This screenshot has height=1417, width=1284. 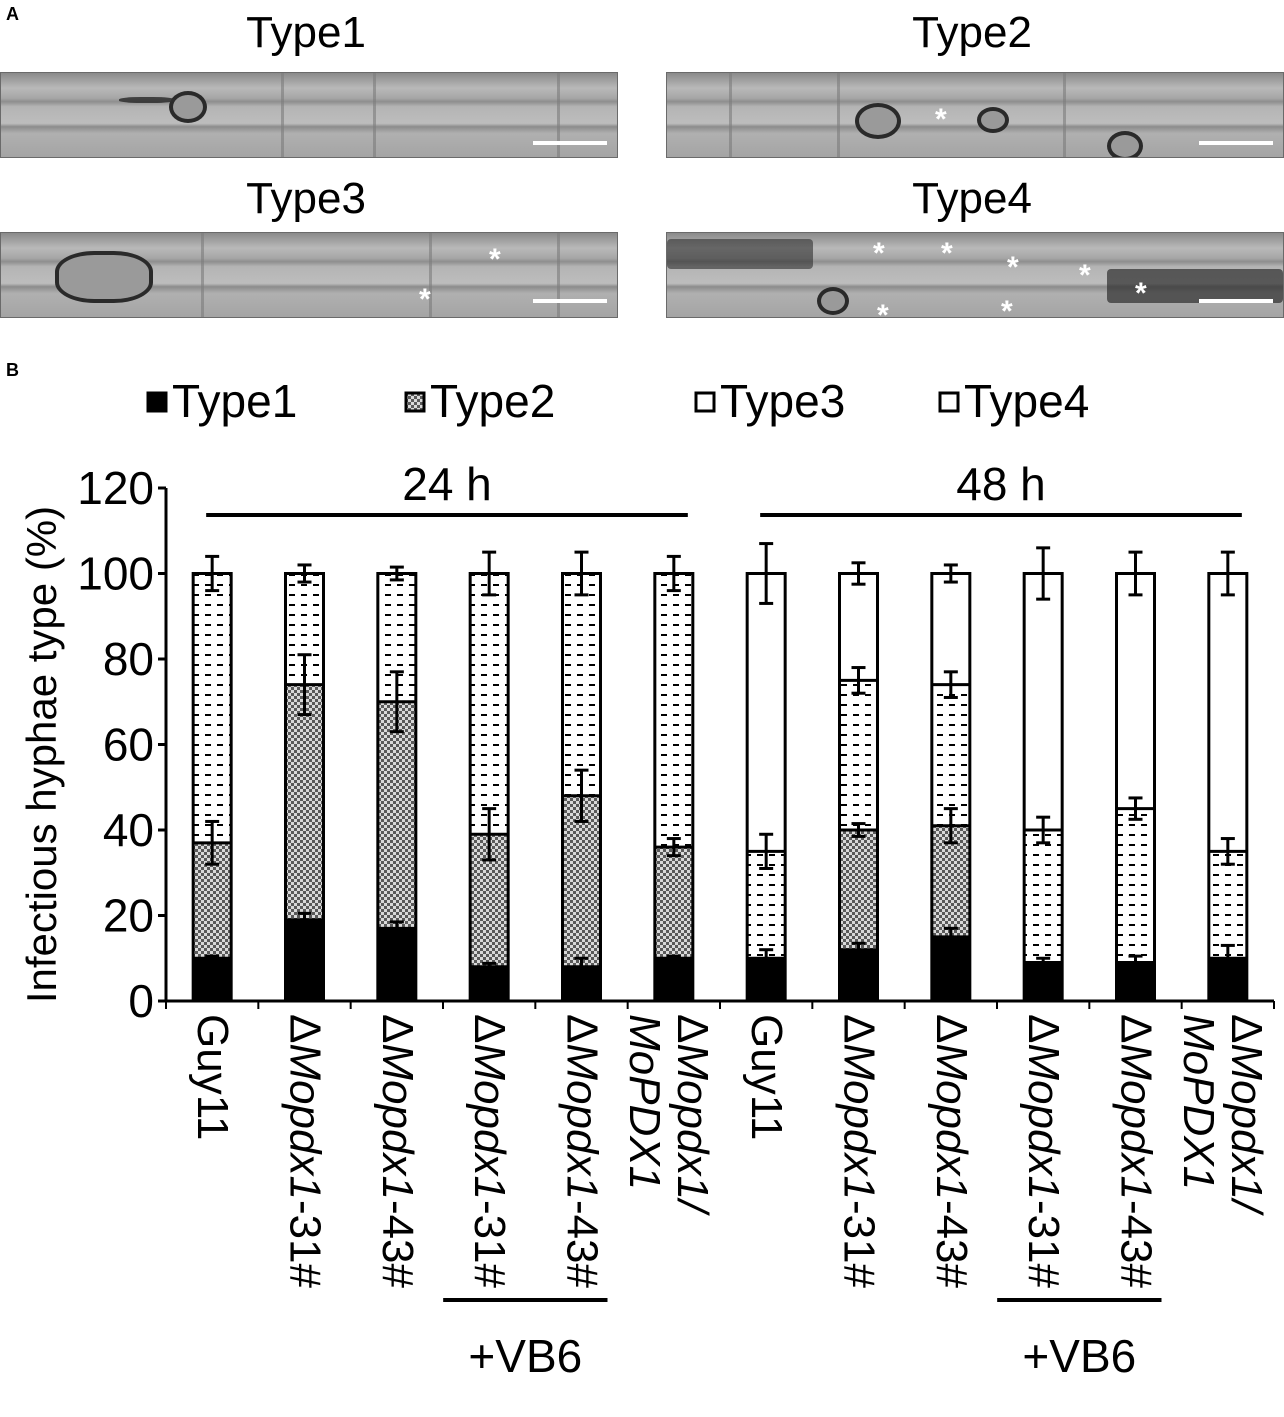 I want to click on y-tick-label: 80, so click(x=128, y=659).